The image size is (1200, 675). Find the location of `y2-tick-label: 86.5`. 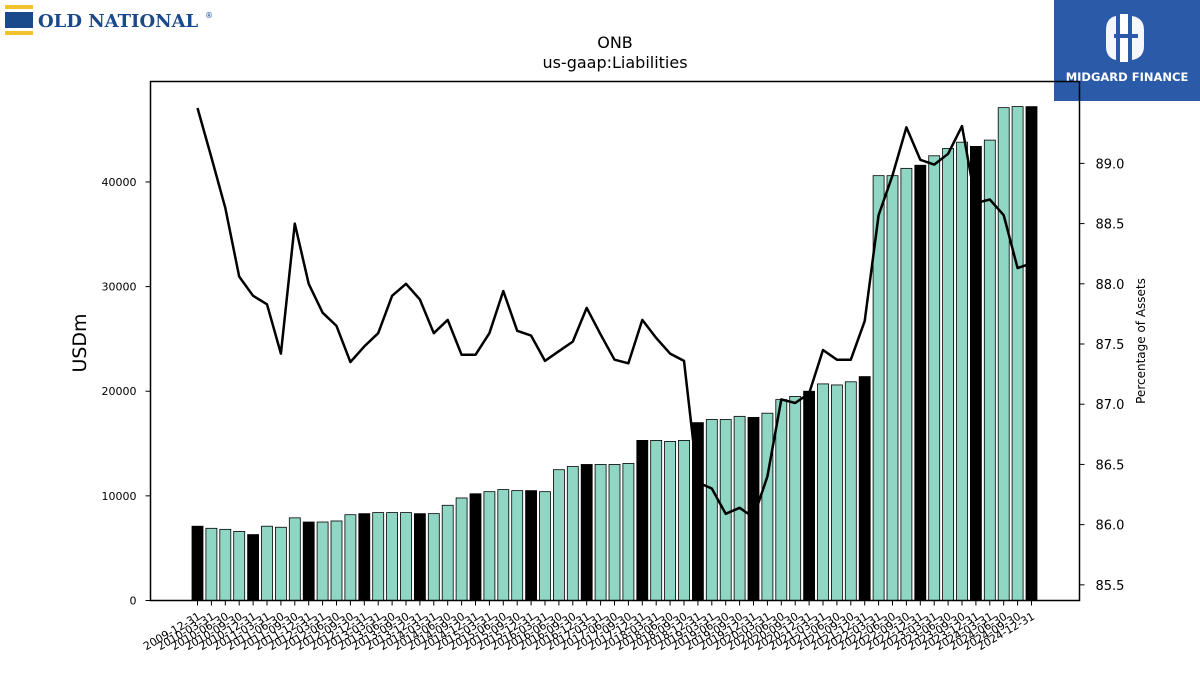

y2-tick-label: 86.5 is located at coordinates (1110, 465).